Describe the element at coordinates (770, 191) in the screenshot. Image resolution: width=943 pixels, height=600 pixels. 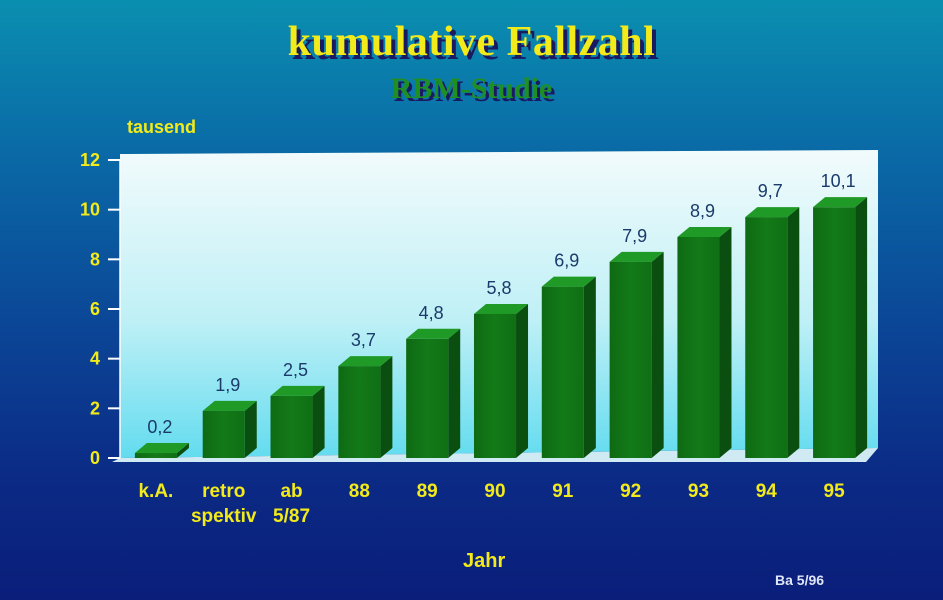
I see `bar-value-label-9: 9,7` at that location.